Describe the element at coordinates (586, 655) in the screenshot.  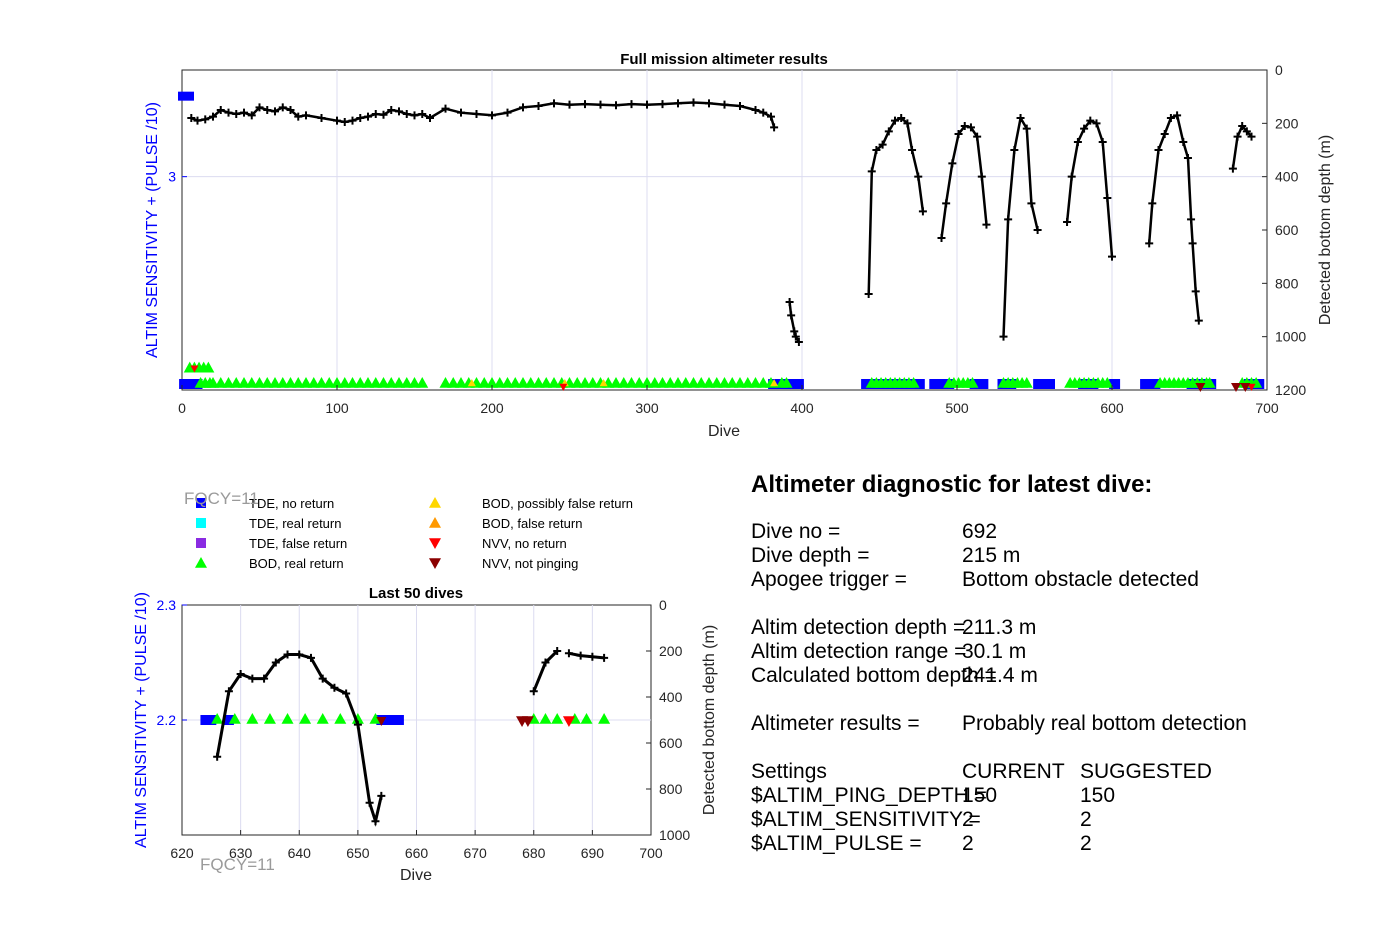
I see `bottom-depth-line` at that location.